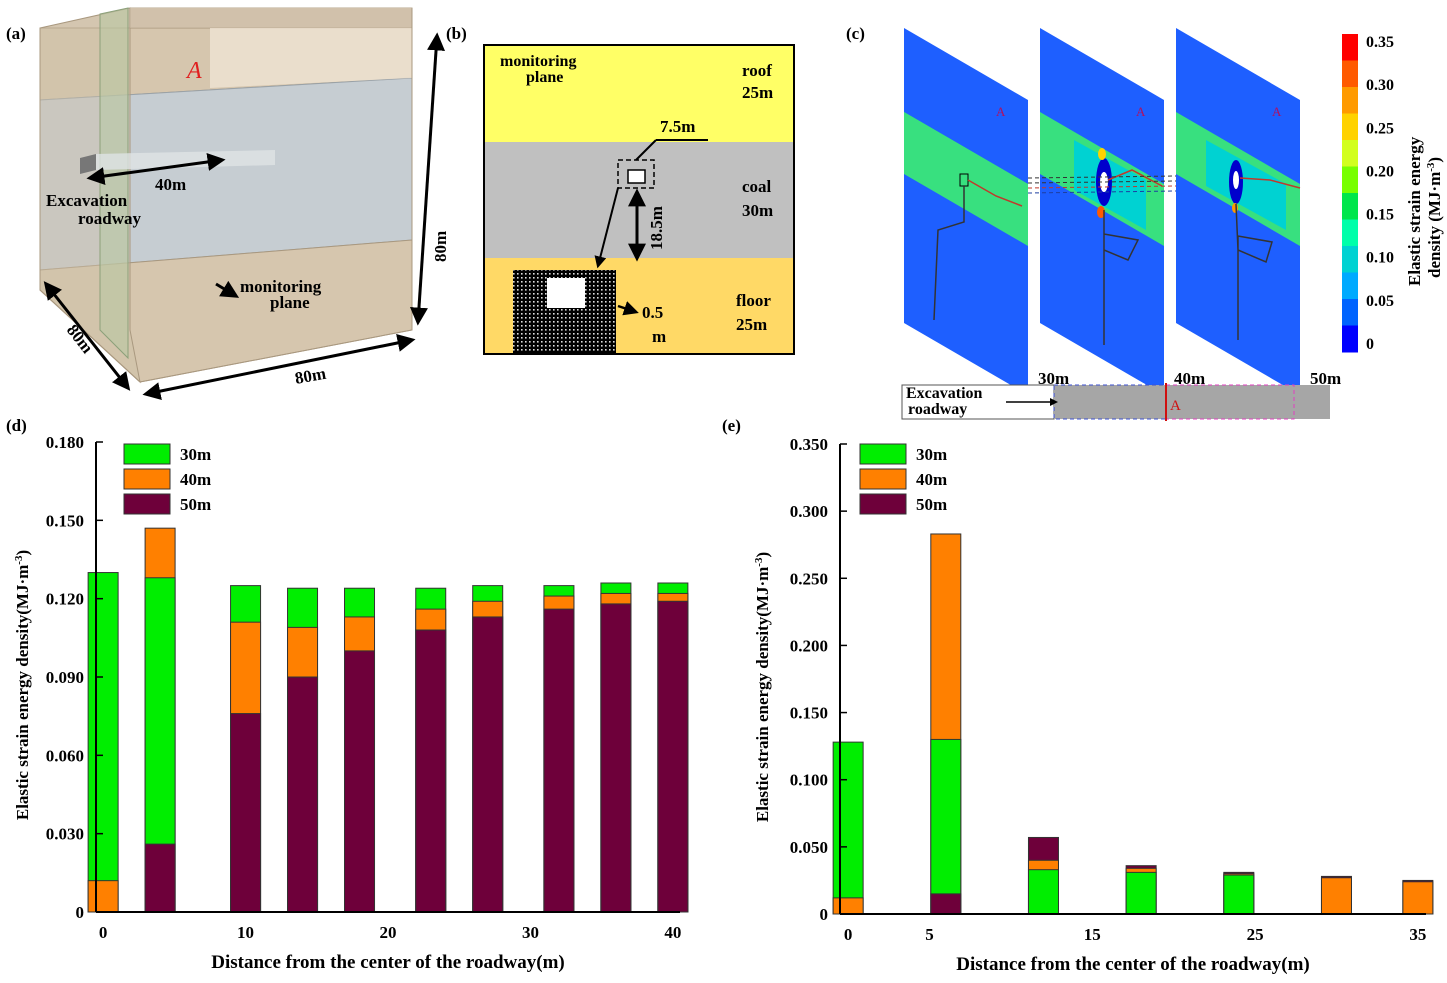 Image resolution: width=1447 pixels, height=983 pixels. What do you see at coordinates (1238, 211) in the screenshot?
I see `slice-50m` at bounding box center [1238, 211].